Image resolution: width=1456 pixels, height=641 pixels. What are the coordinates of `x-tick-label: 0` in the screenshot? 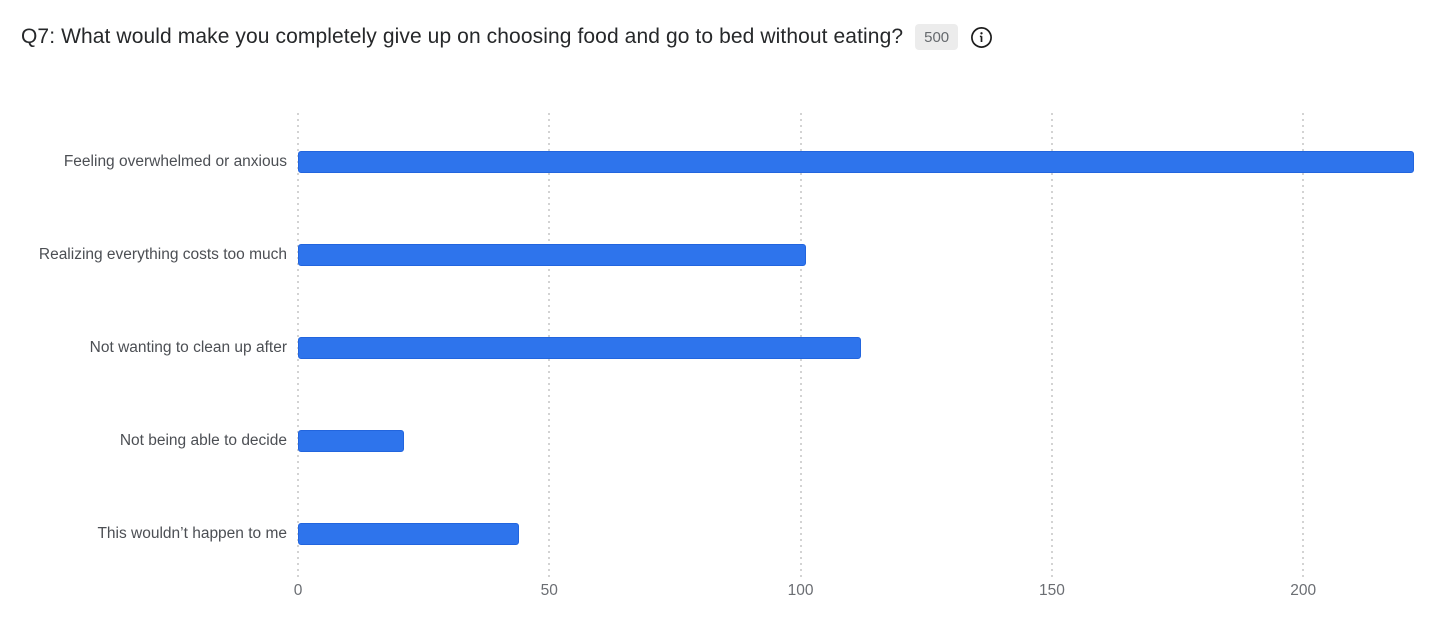 It's located at (298, 590).